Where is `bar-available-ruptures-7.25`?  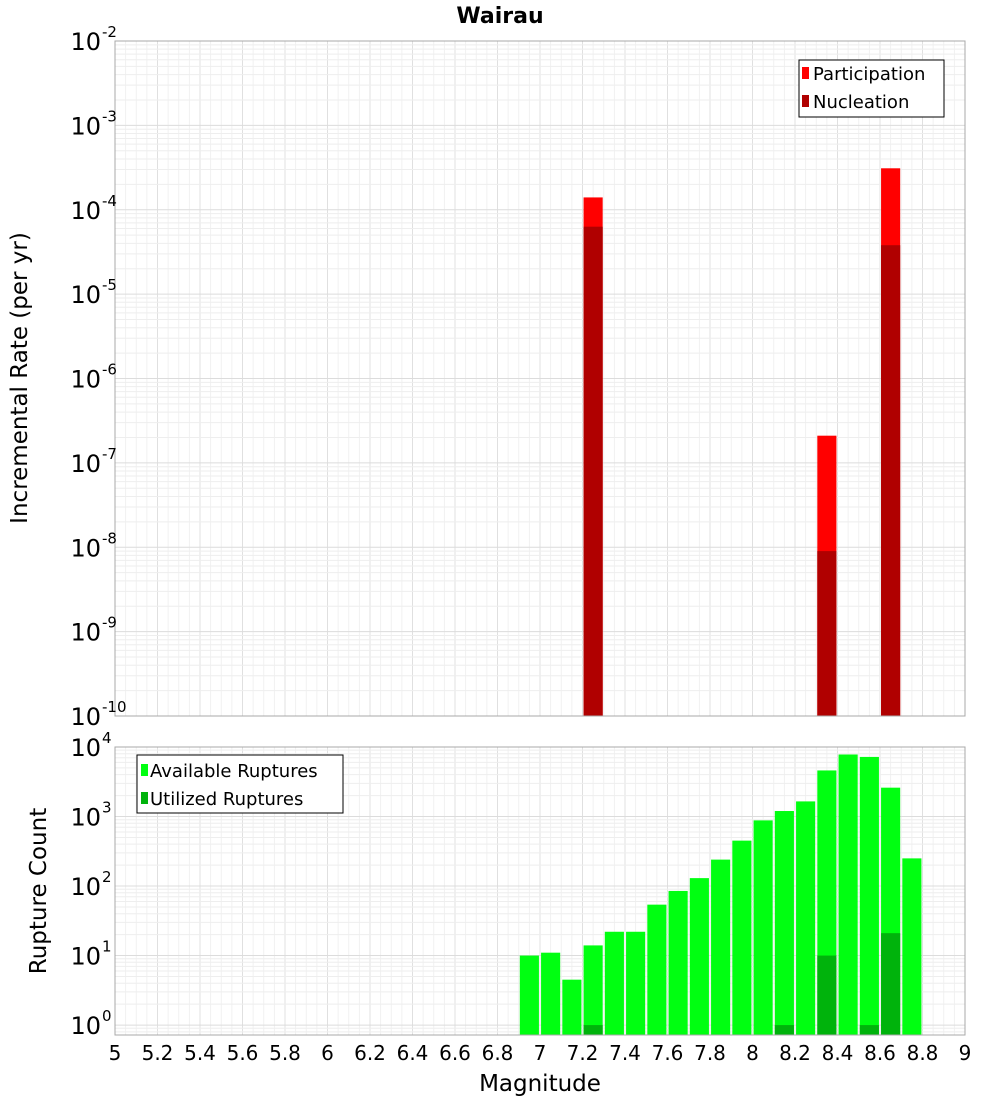
bar-available-ruptures-7.25 is located at coordinates (593, 990).